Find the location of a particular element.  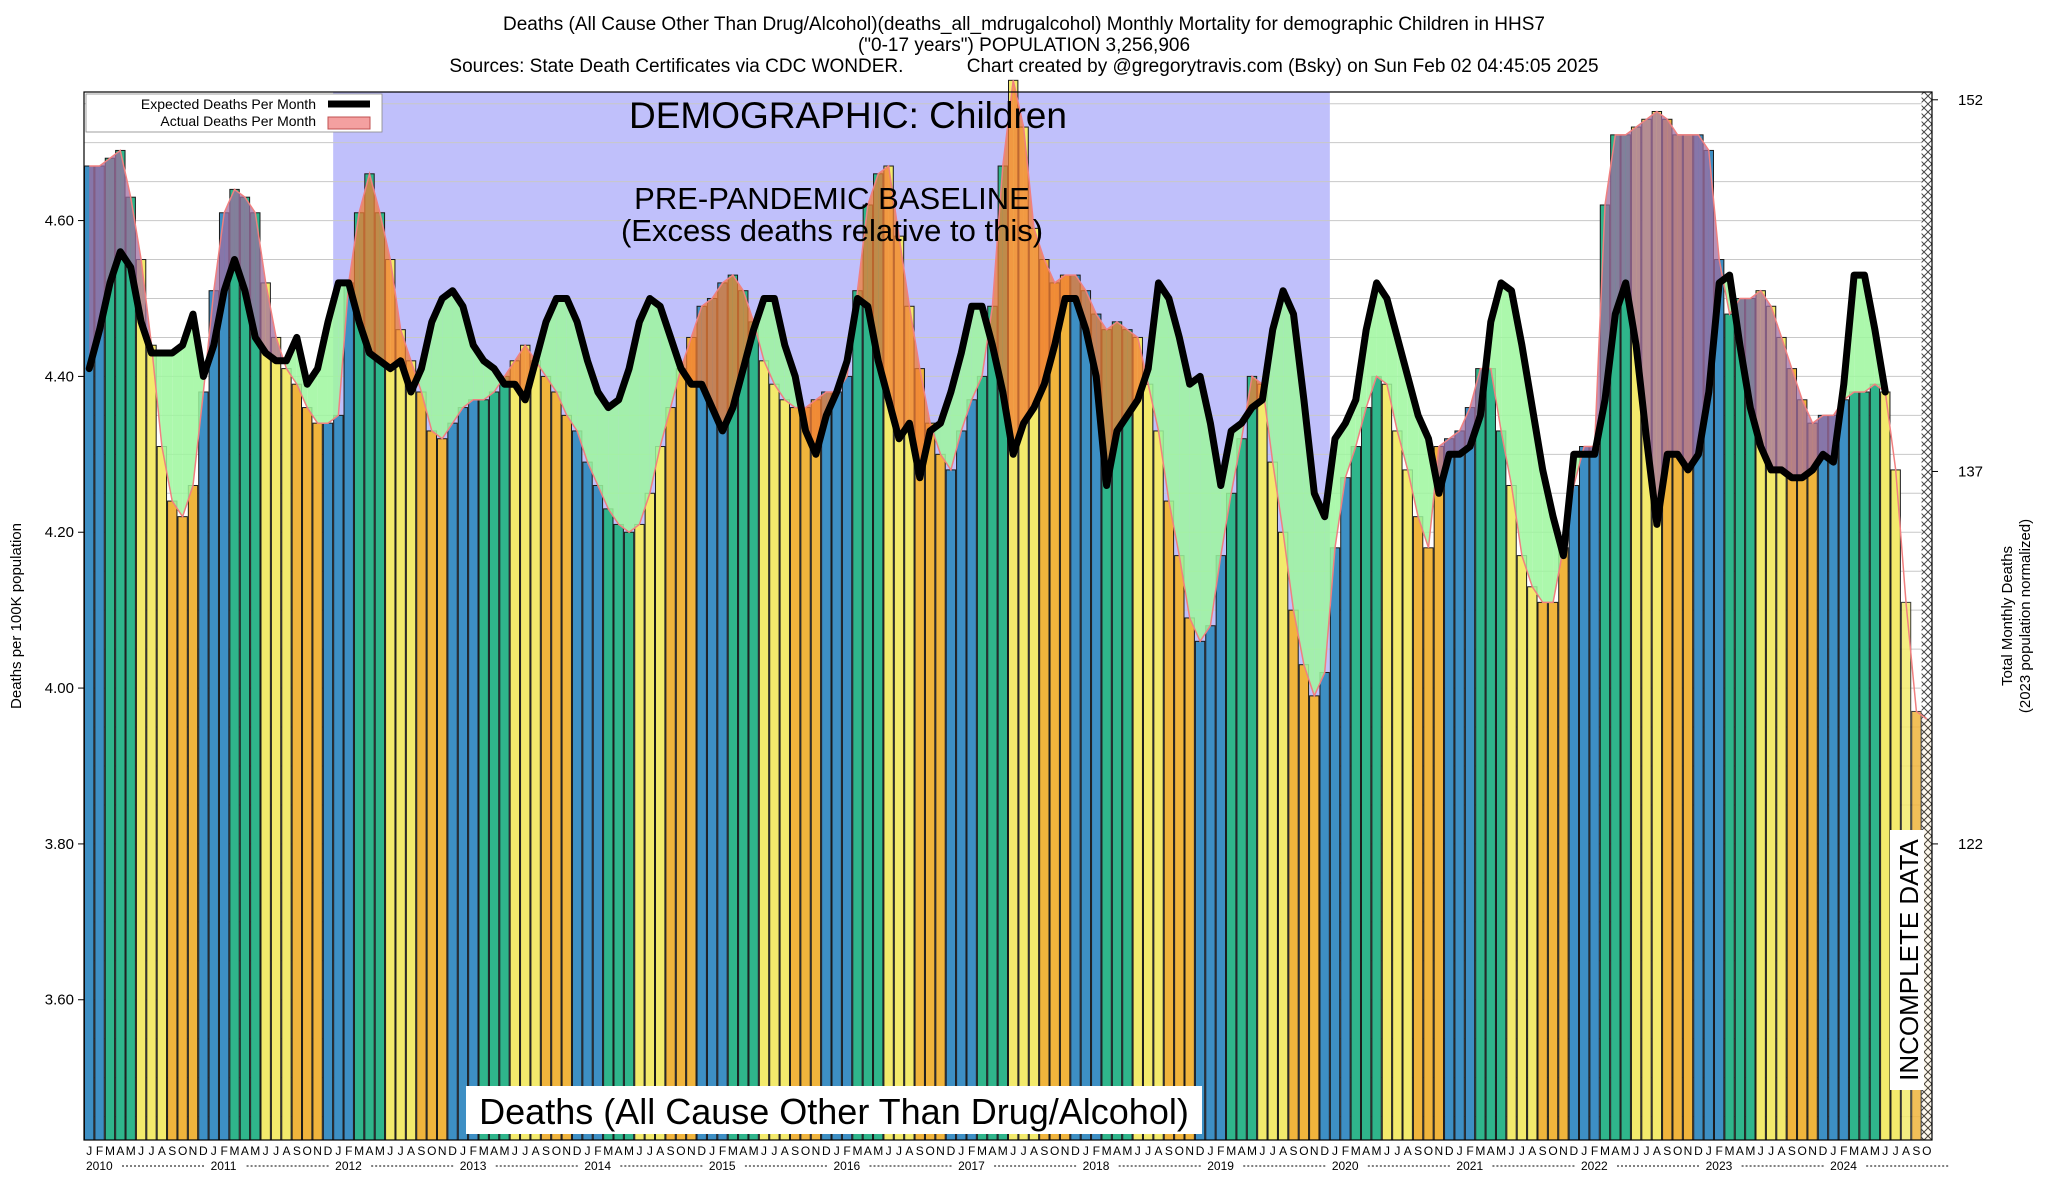

year-label: 2018 is located at coordinates (1096, 1166).